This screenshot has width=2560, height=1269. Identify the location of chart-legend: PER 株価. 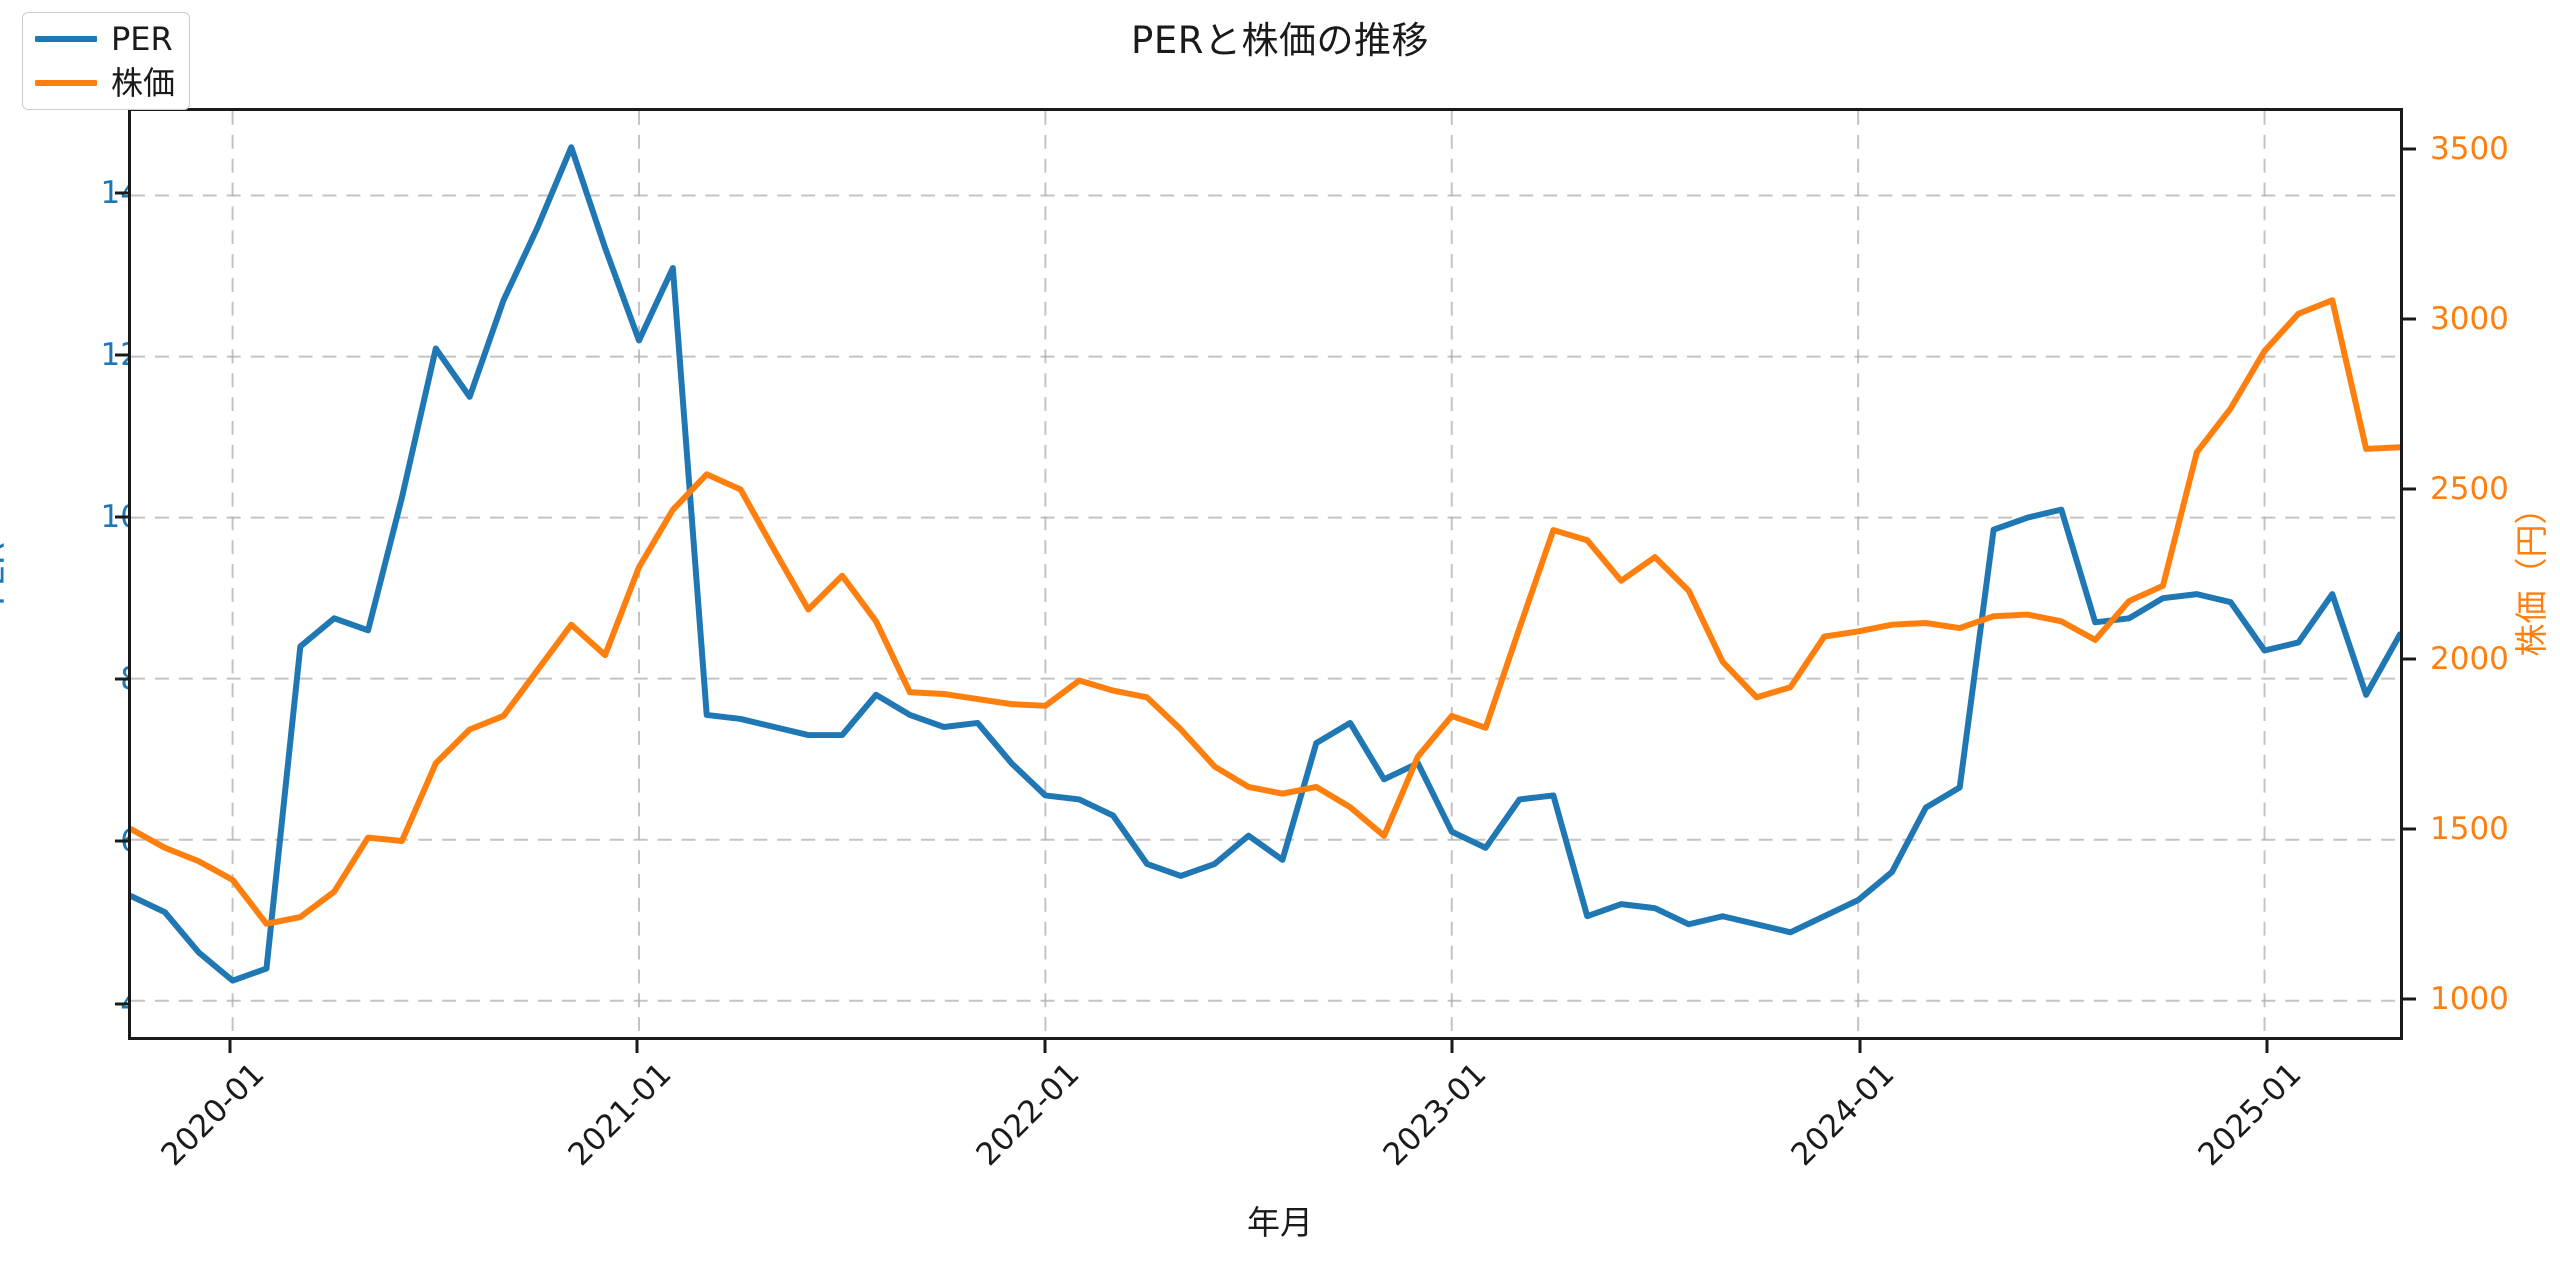
(106, 61).